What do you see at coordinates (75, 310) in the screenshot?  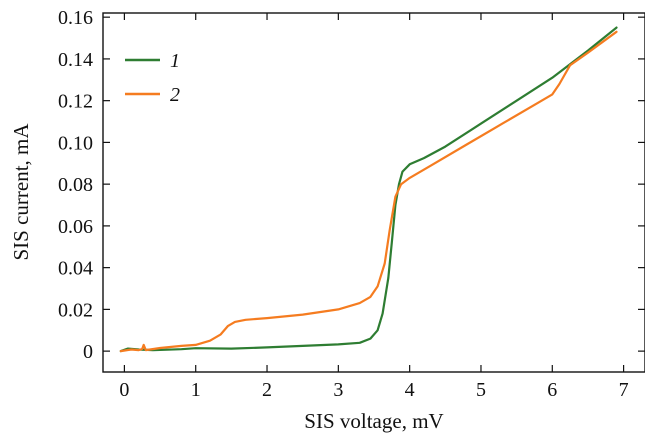 I see `y-tick-label: 0.02` at bounding box center [75, 310].